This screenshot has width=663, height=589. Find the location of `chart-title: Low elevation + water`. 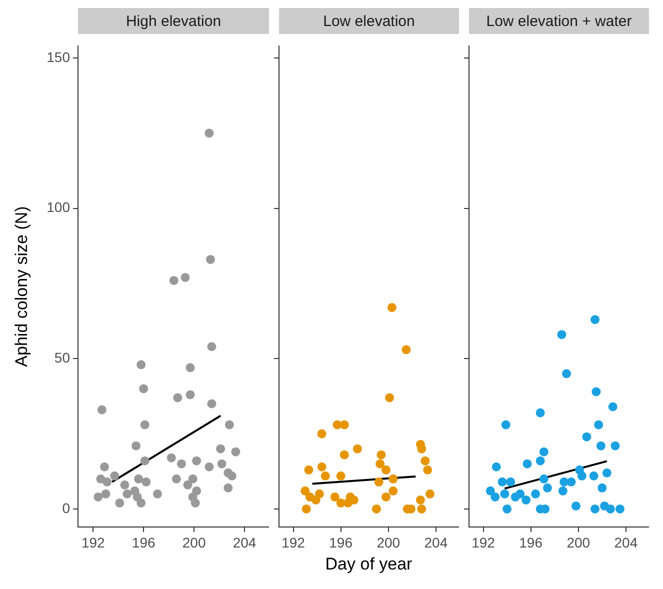

chart-title: Low elevation + water is located at coordinates (559, 21).